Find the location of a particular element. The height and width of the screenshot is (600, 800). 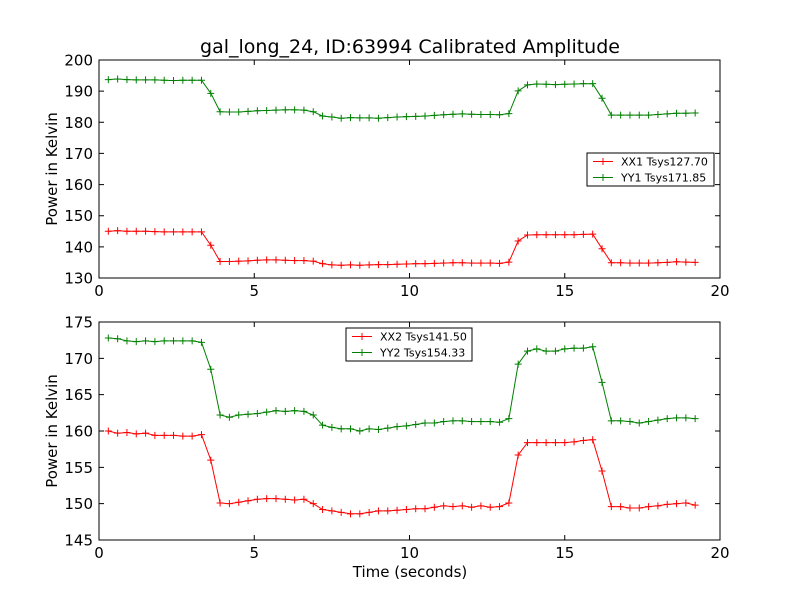

bottom-legend-xx2-marker is located at coordinates (362, 336).